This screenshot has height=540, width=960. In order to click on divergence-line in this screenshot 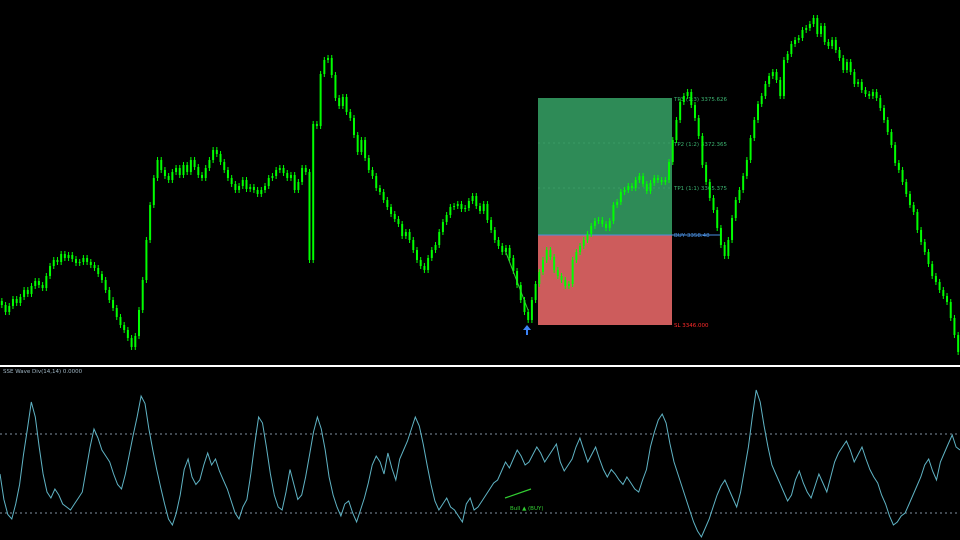, I will do `click(518, 493)`.